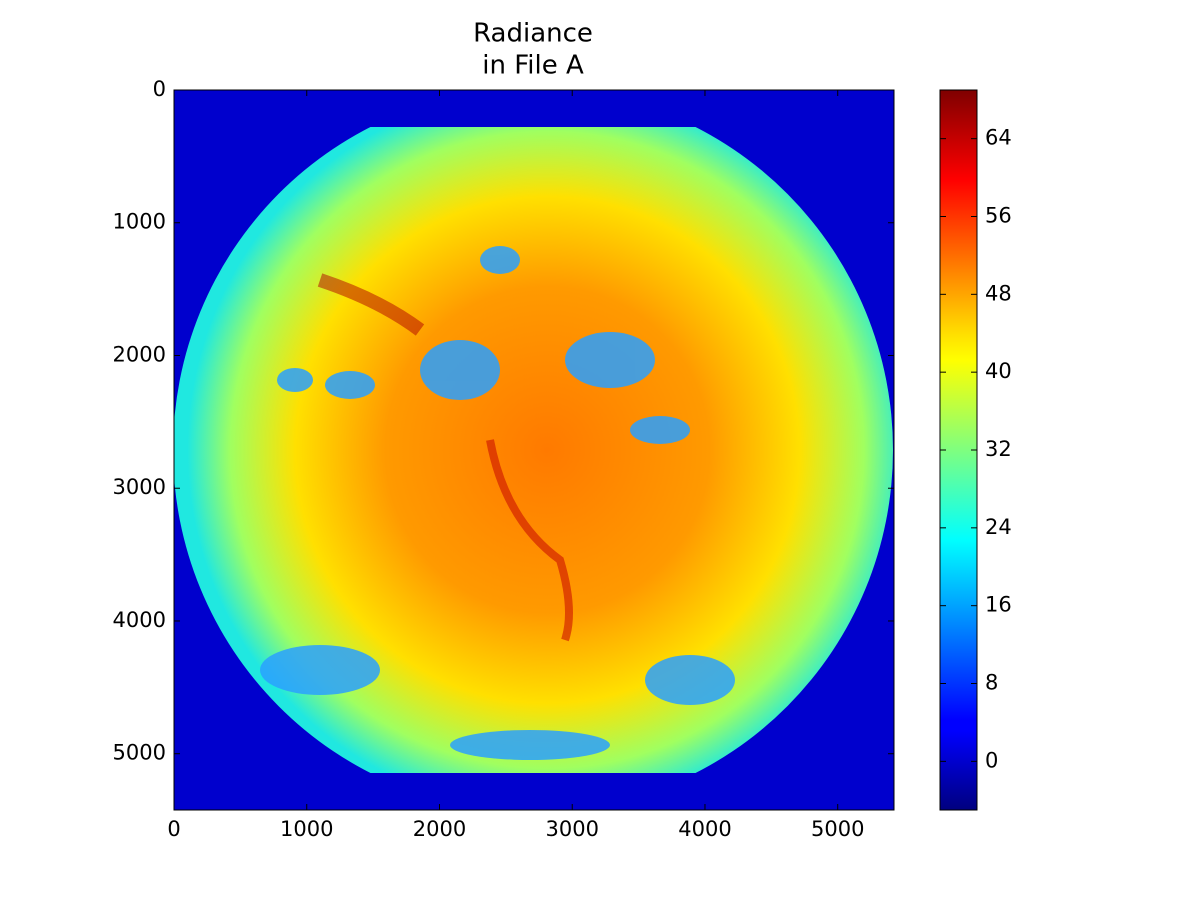 The width and height of the screenshot is (1200, 900). I want to click on x-tick-label: 5000, so click(837, 829).